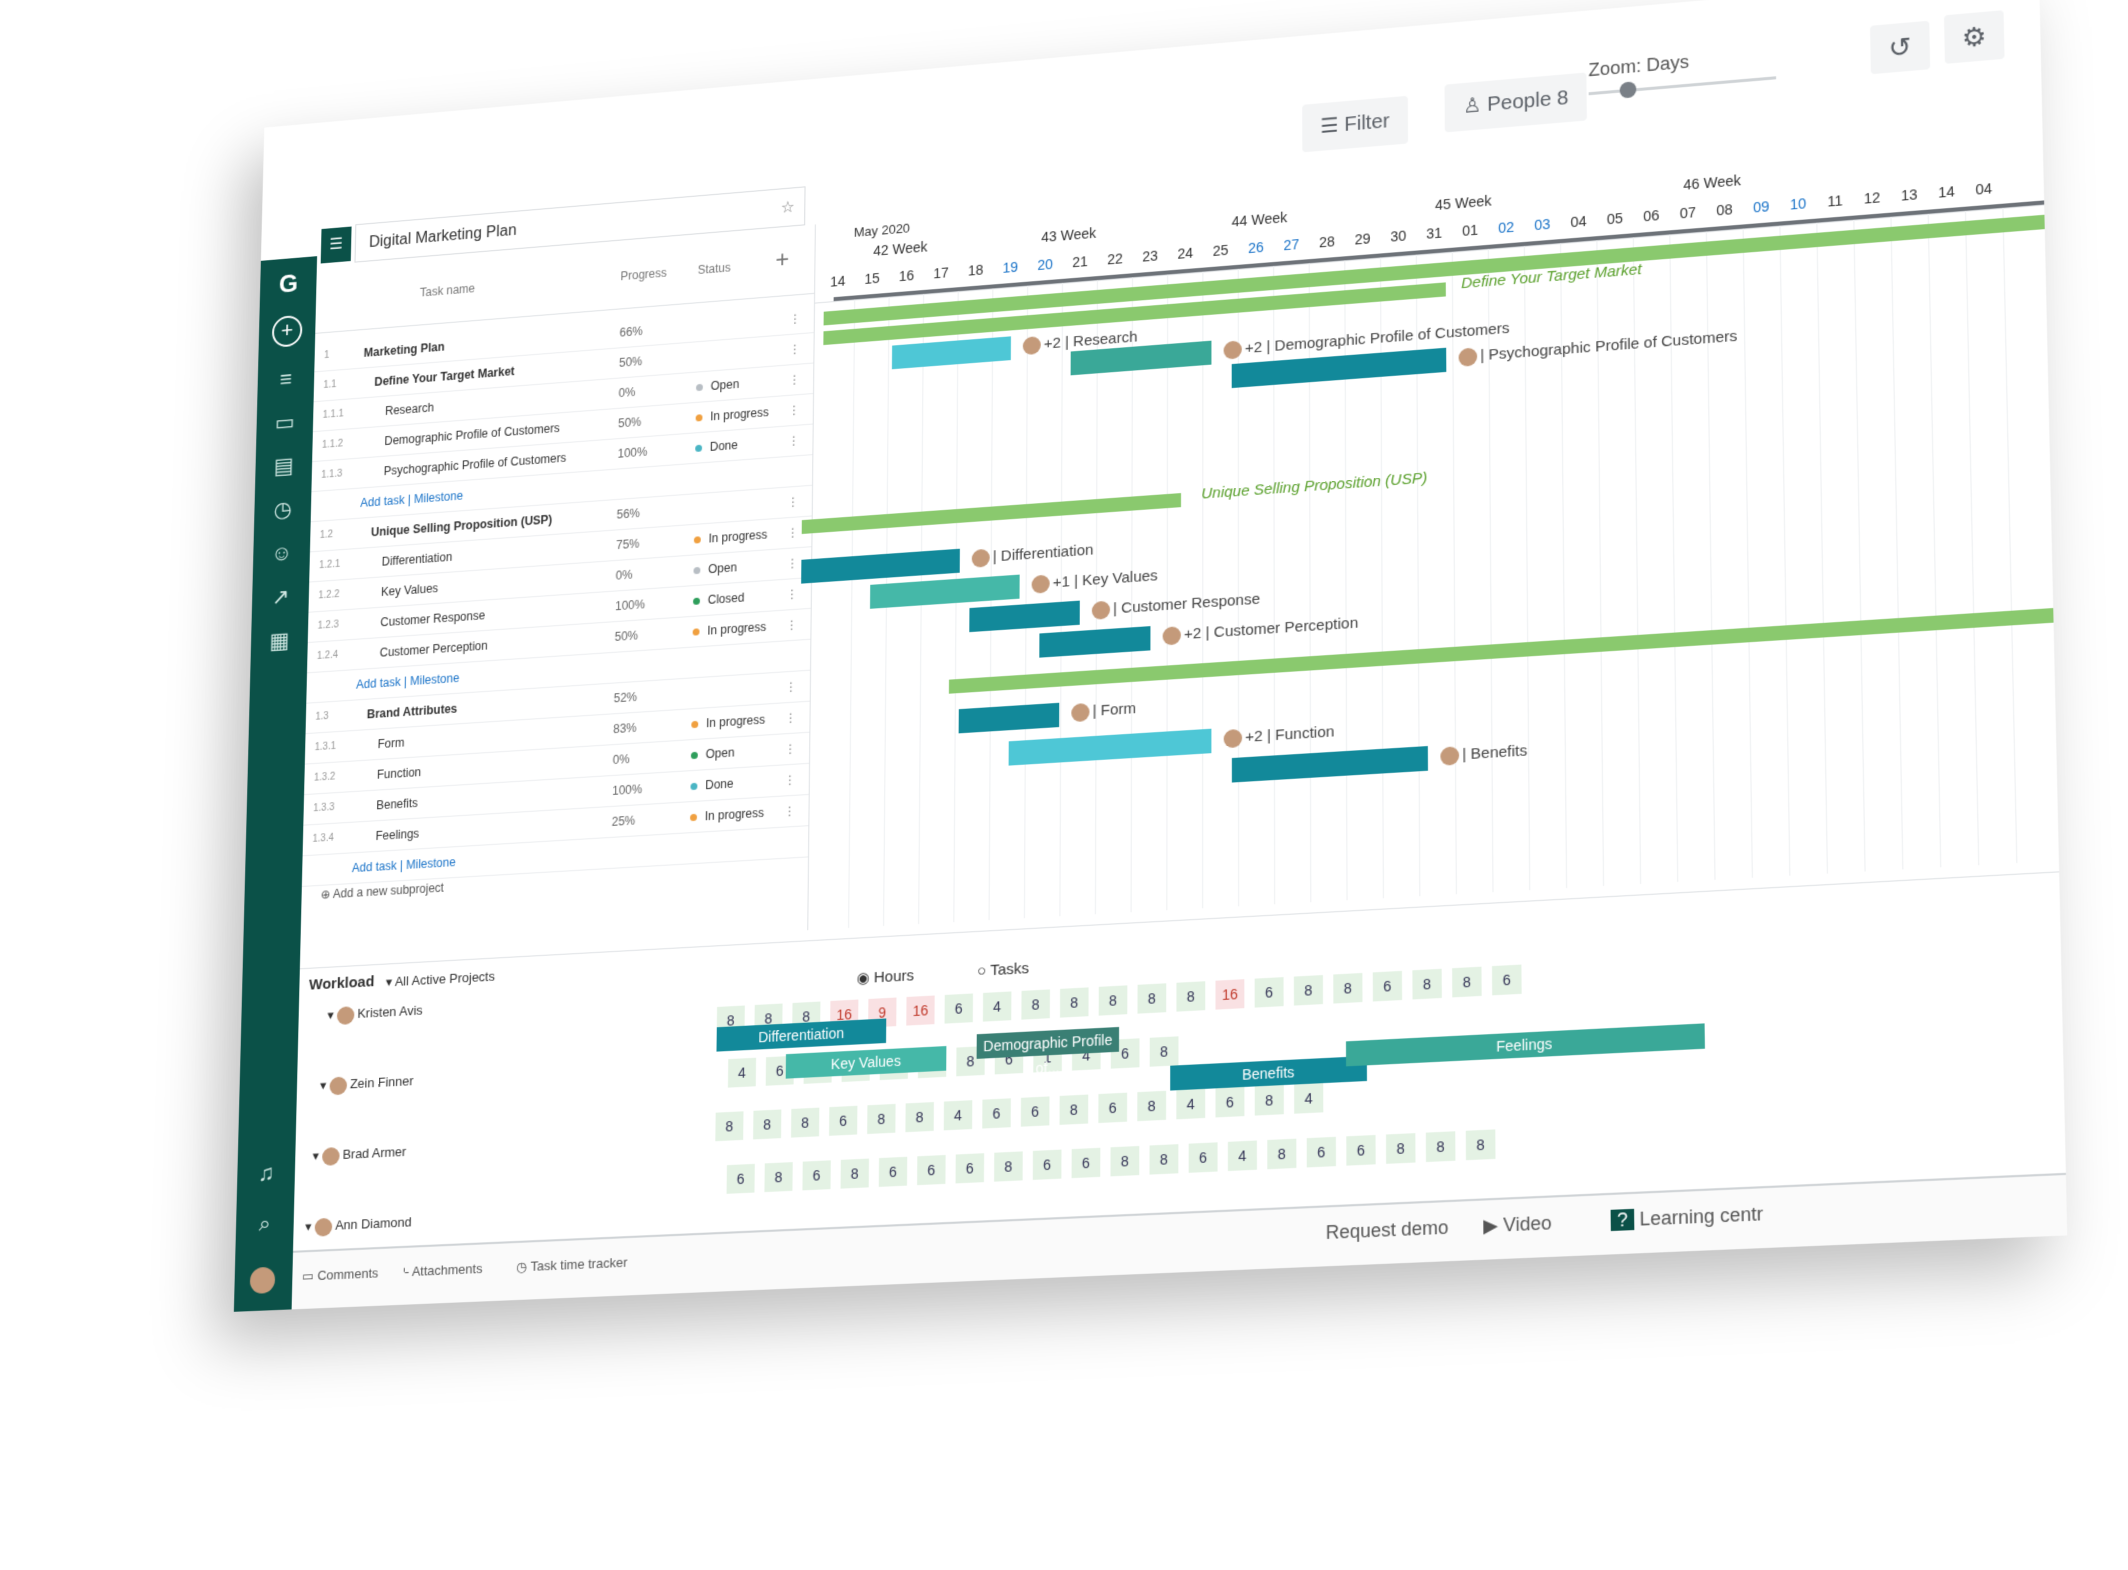  I want to click on search-icon: ⌕, so click(265, 1223).